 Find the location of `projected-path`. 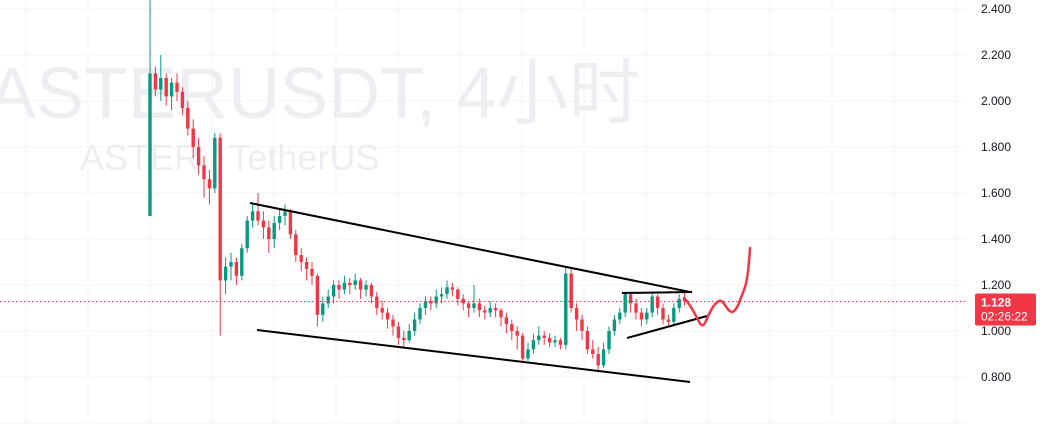

projected-path is located at coordinates (717, 286).